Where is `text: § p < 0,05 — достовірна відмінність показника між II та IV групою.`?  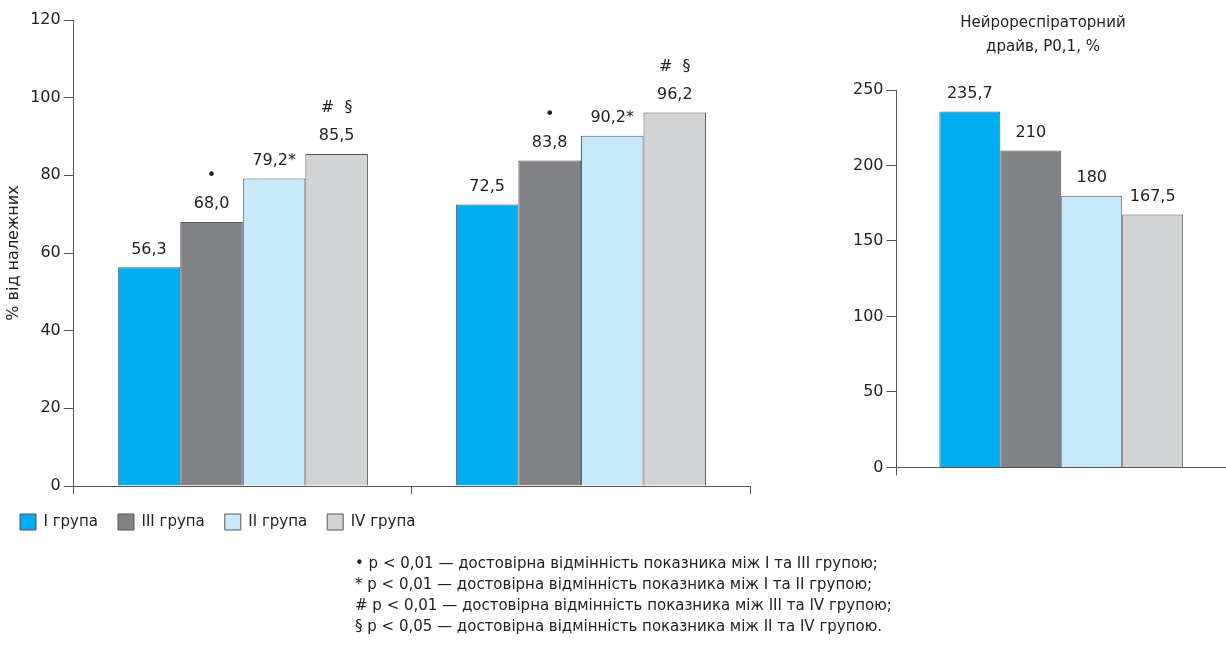 text: § p < 0,05 — достовірна відмінність показника між II та IV групою. is located at coordinates (619, 626).